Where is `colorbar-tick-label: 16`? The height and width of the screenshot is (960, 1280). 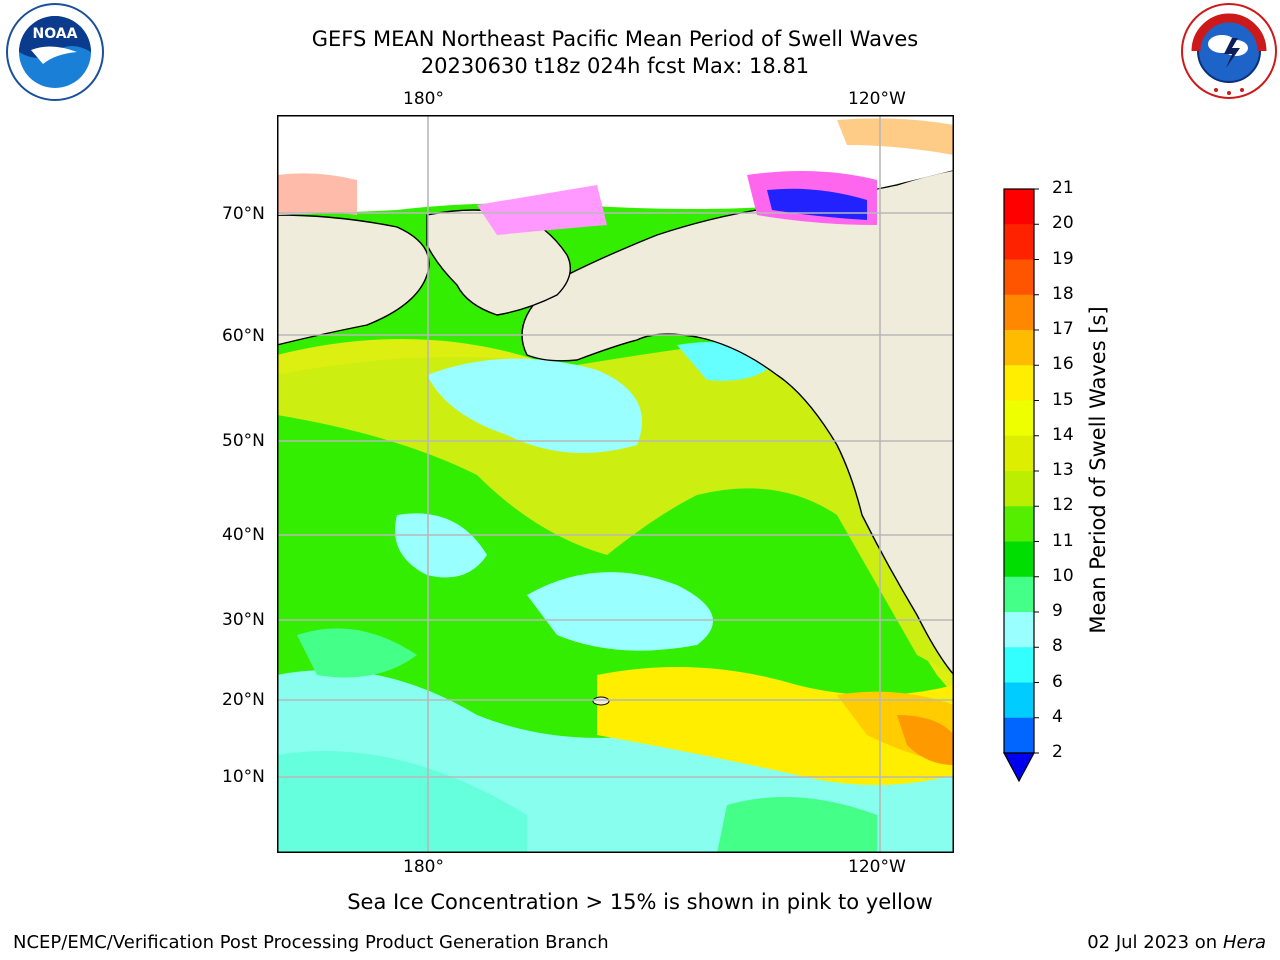 colorbar-tick-label: 16 is located at coordinates (1063, 364).